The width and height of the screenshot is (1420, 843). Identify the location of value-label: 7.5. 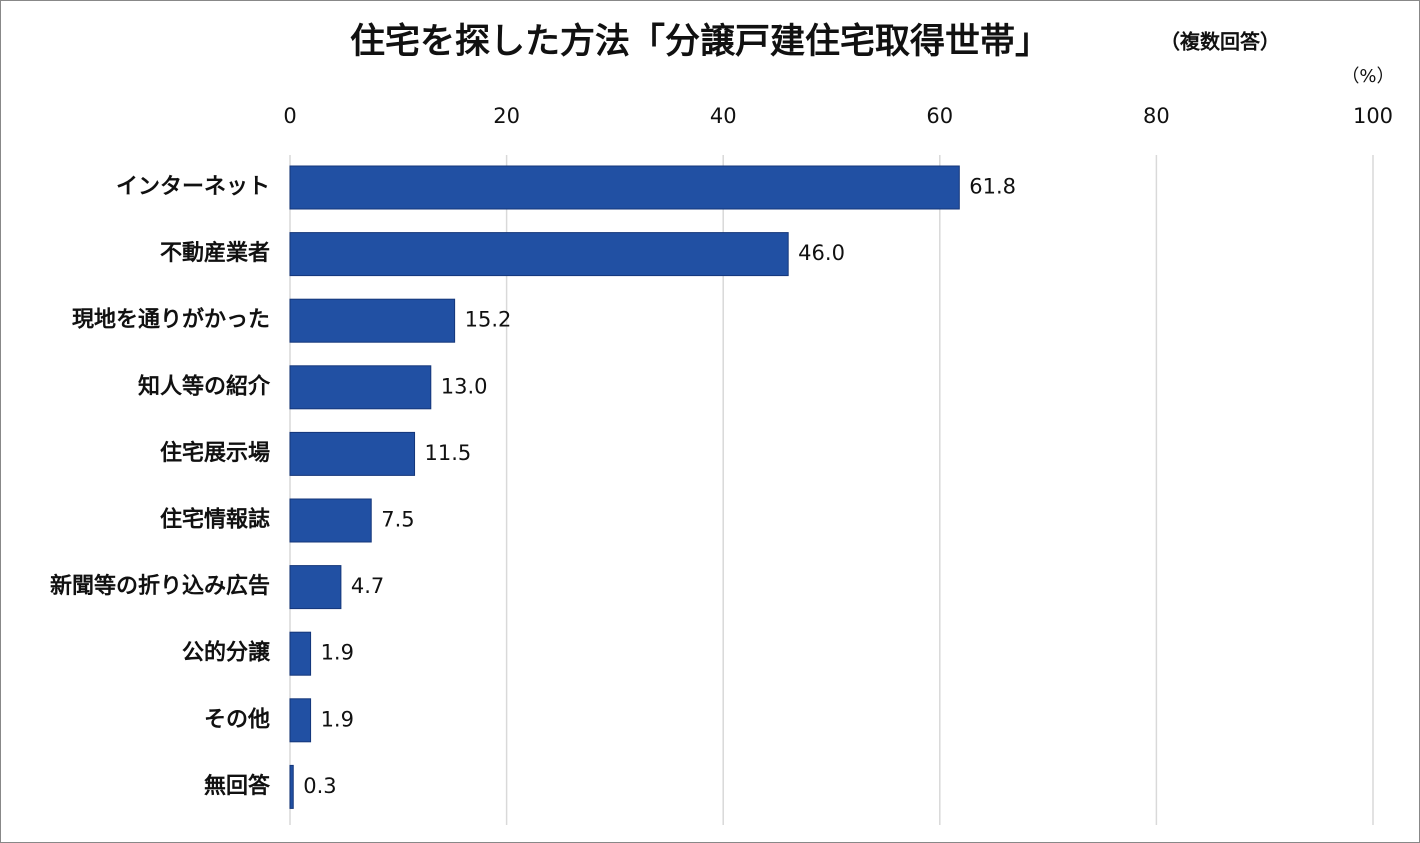
(397, 520).